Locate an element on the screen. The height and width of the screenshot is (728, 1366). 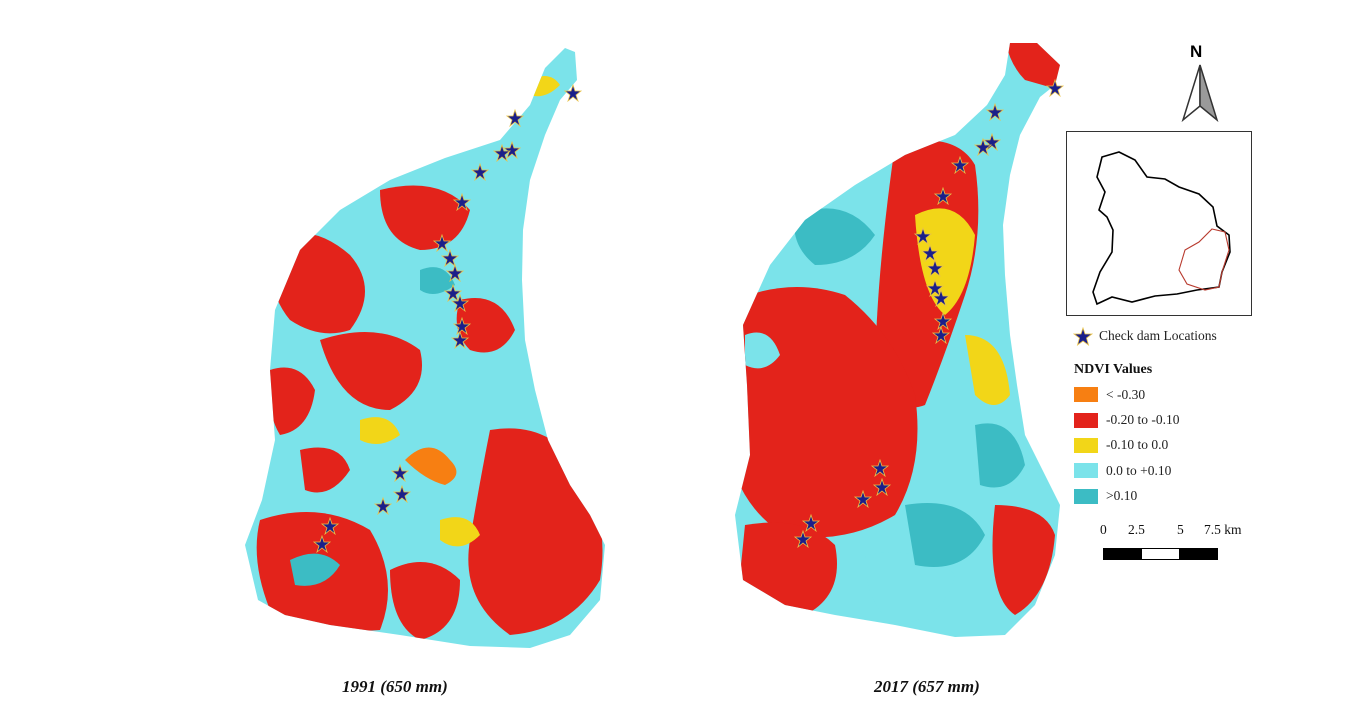
legend-label: < -0.30 is located at coordinates (1126, 394).